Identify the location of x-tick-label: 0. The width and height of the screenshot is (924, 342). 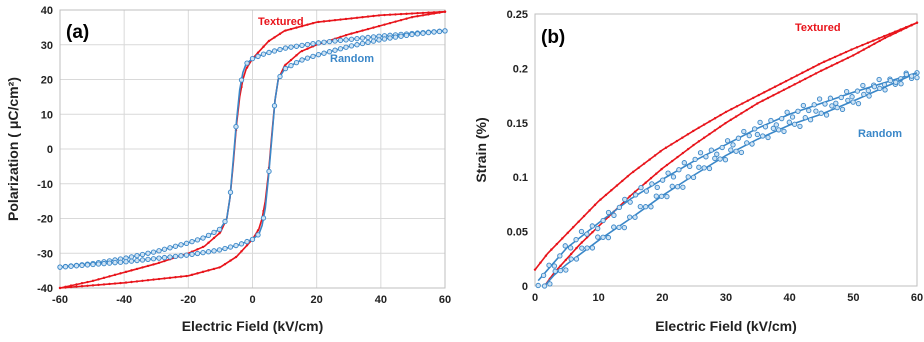
(252, 300).